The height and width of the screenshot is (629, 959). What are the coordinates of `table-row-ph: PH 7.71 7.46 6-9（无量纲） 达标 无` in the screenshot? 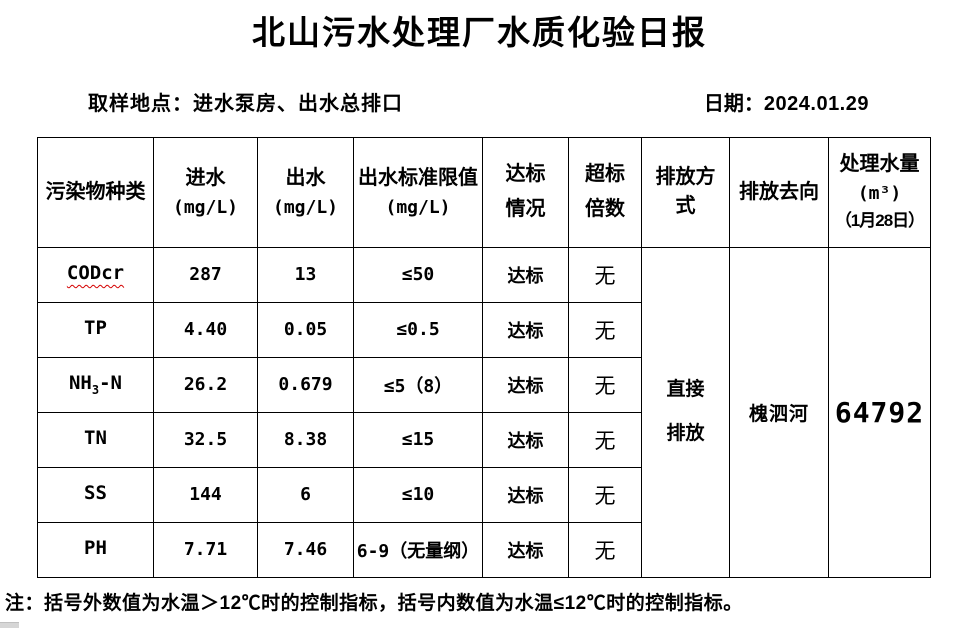 It's located at (484, 549).